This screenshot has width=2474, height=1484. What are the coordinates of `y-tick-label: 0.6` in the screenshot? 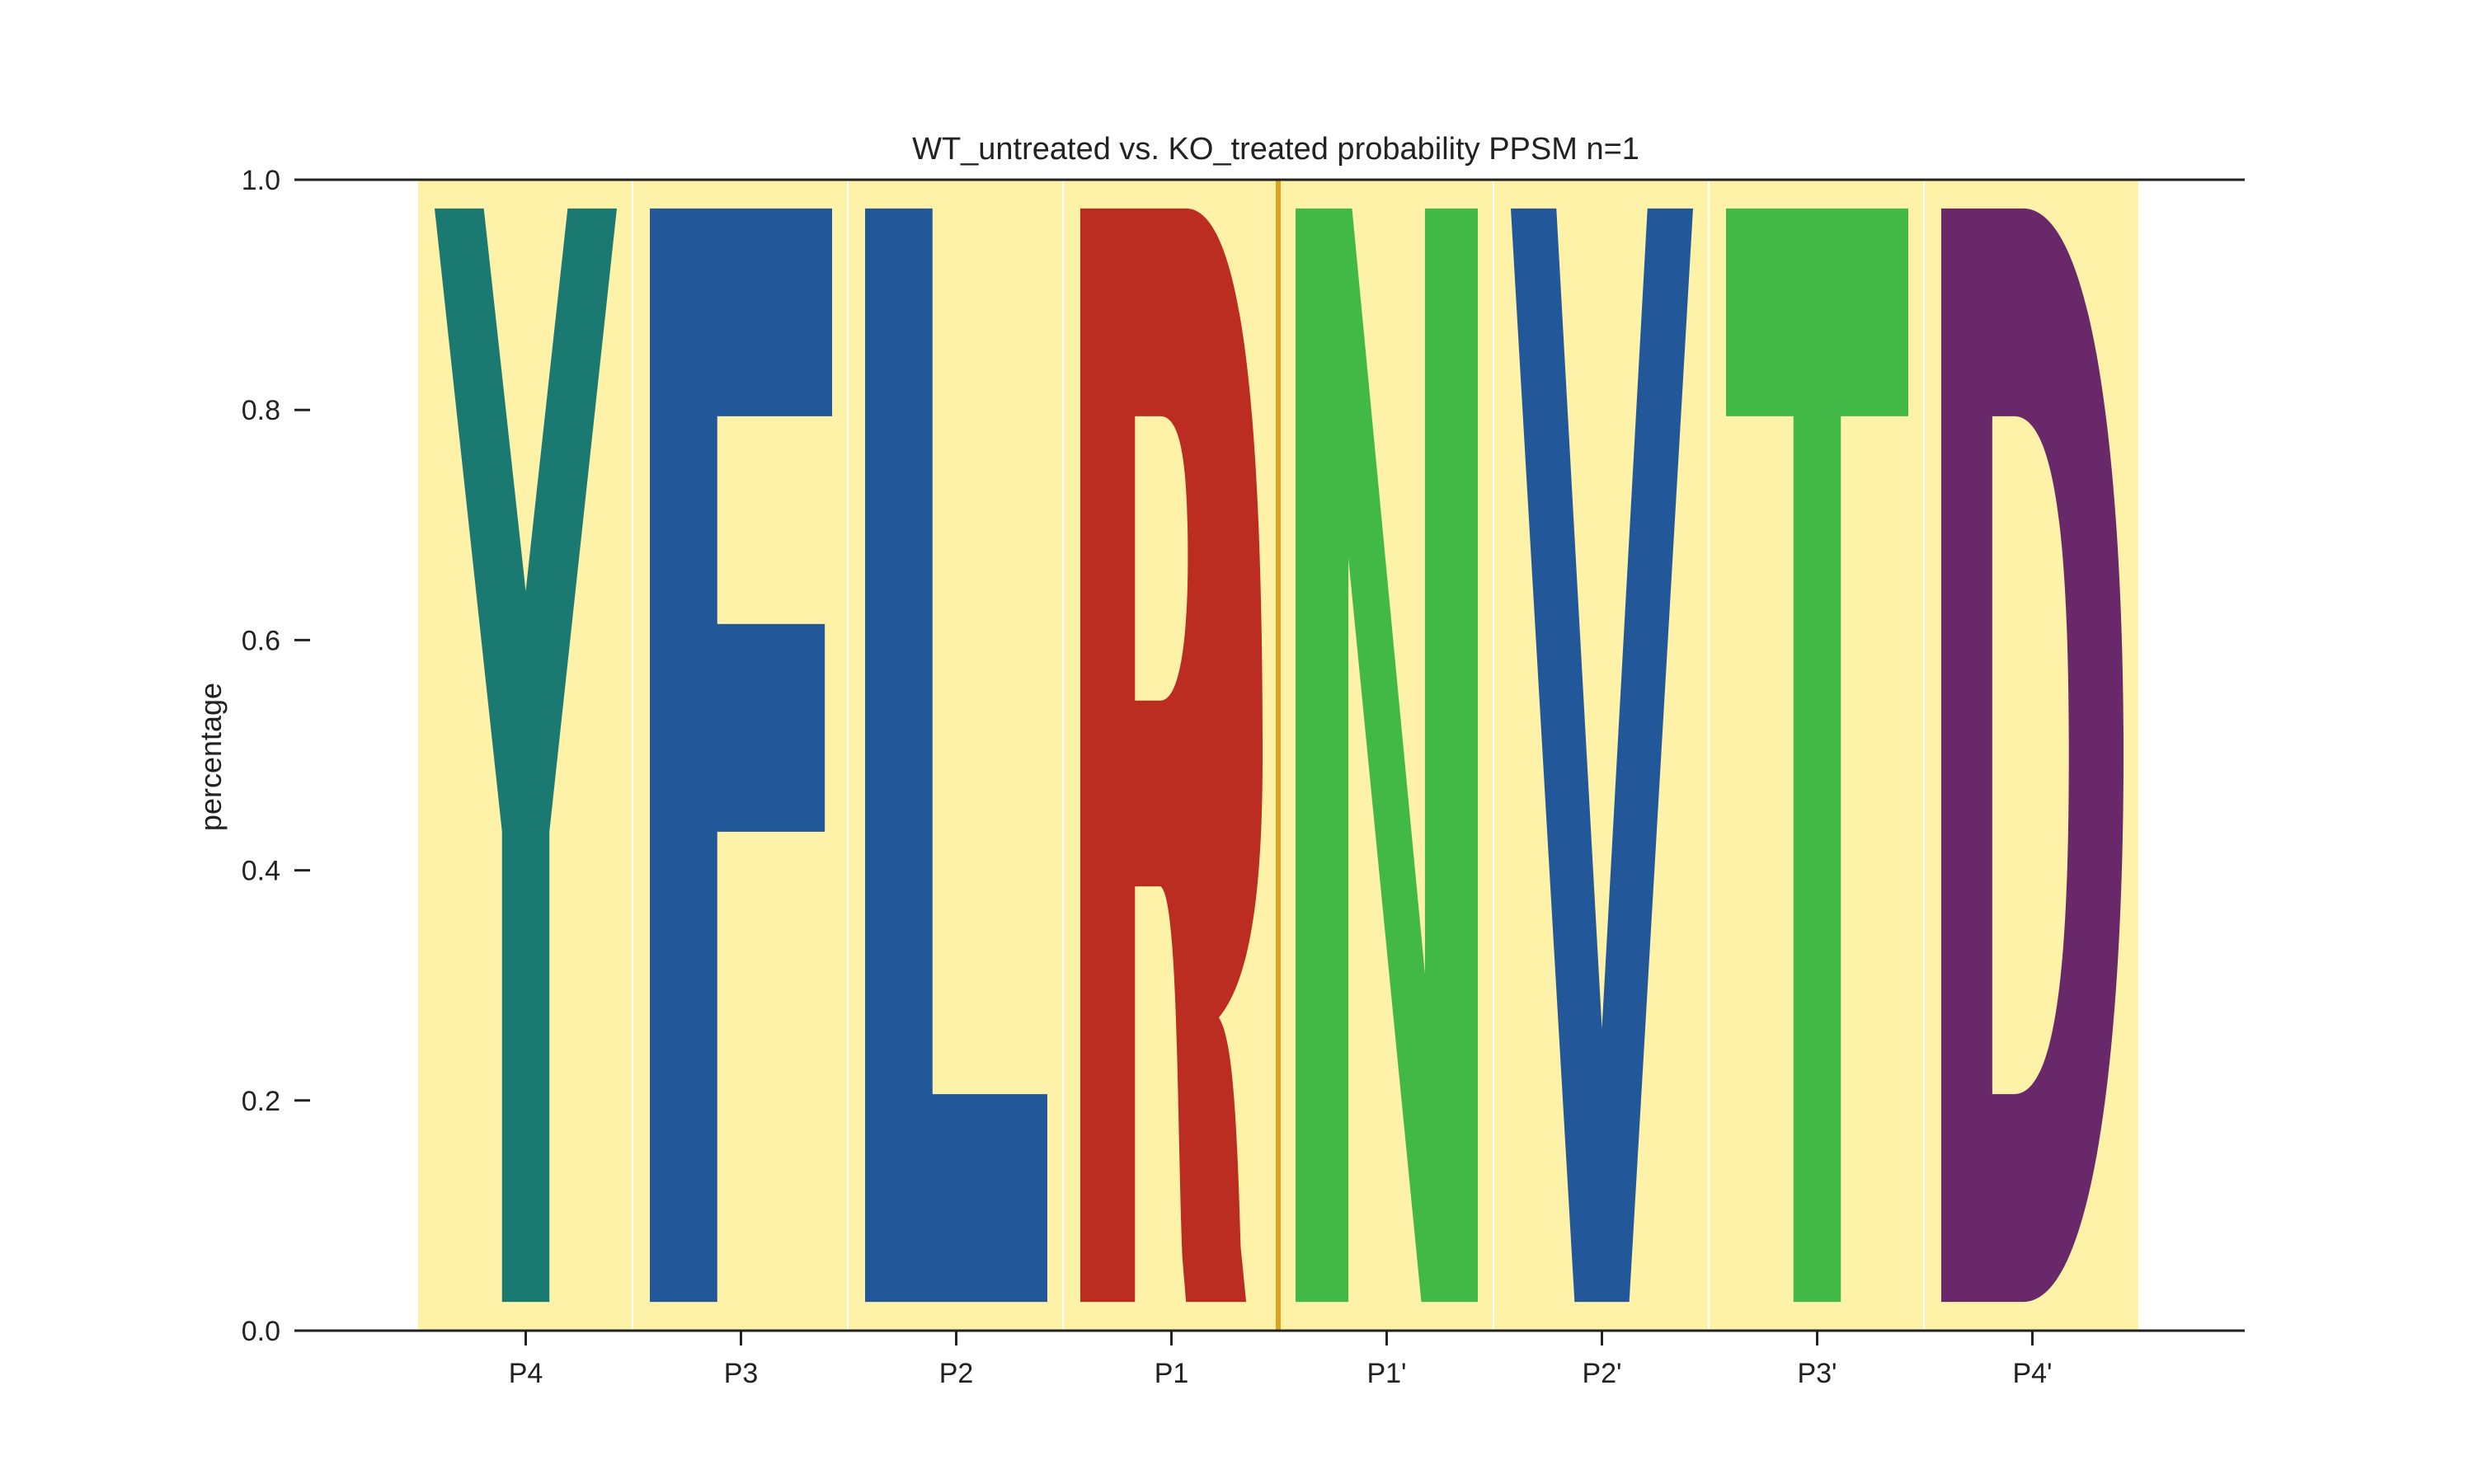 It's located at (261, 640).